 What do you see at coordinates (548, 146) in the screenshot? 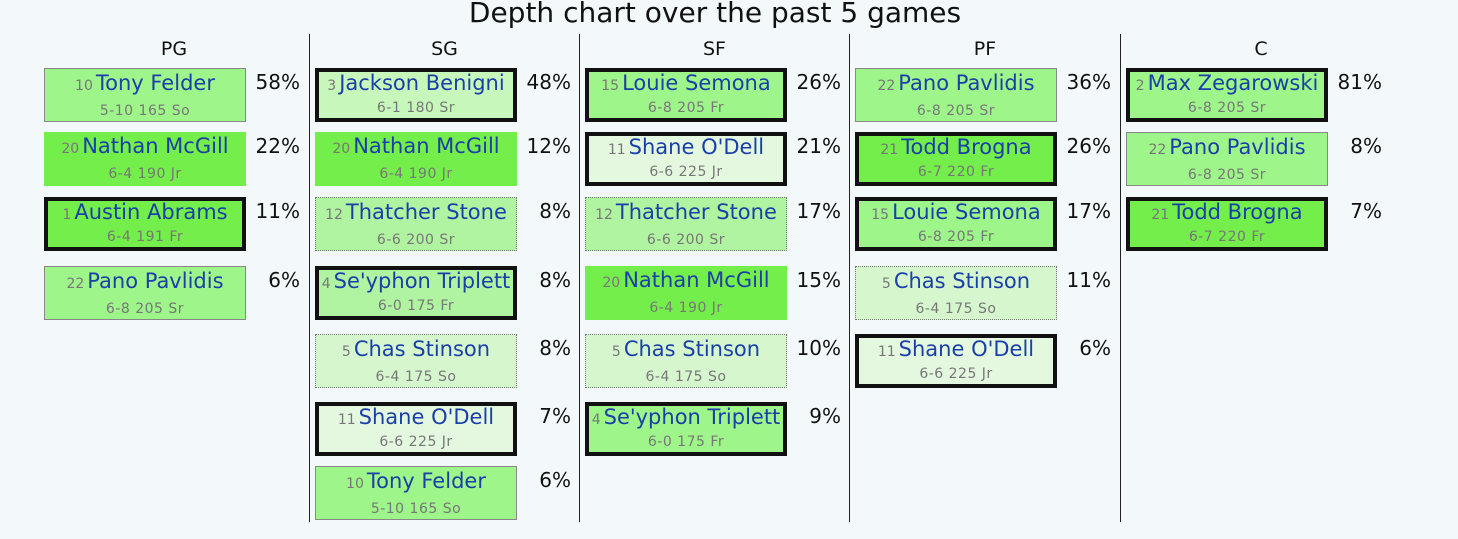
I see `minutes-percentage: 12%` at bounding box center [548, 146].